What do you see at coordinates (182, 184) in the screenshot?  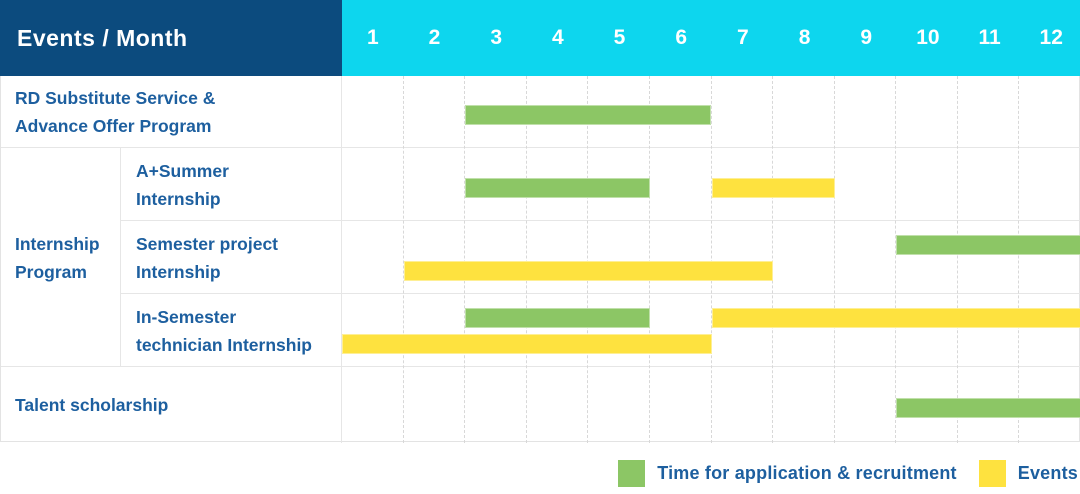 I see `row-label-a-plus-summer: A+Summer Internship` at bounding box center [182, 184].